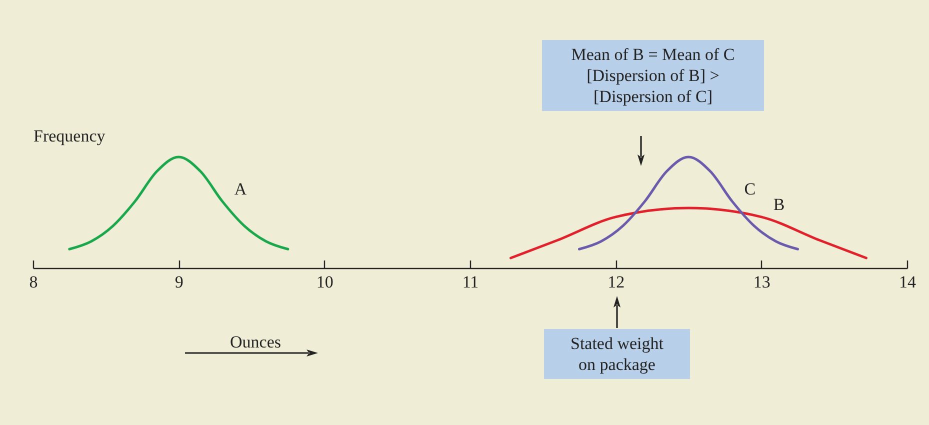 The width and height of the screenshot is (929, 425). What do you see at coordinates (241, 188) in the screenshot?
I see `series-label: A` at bounding box center [241, 188].